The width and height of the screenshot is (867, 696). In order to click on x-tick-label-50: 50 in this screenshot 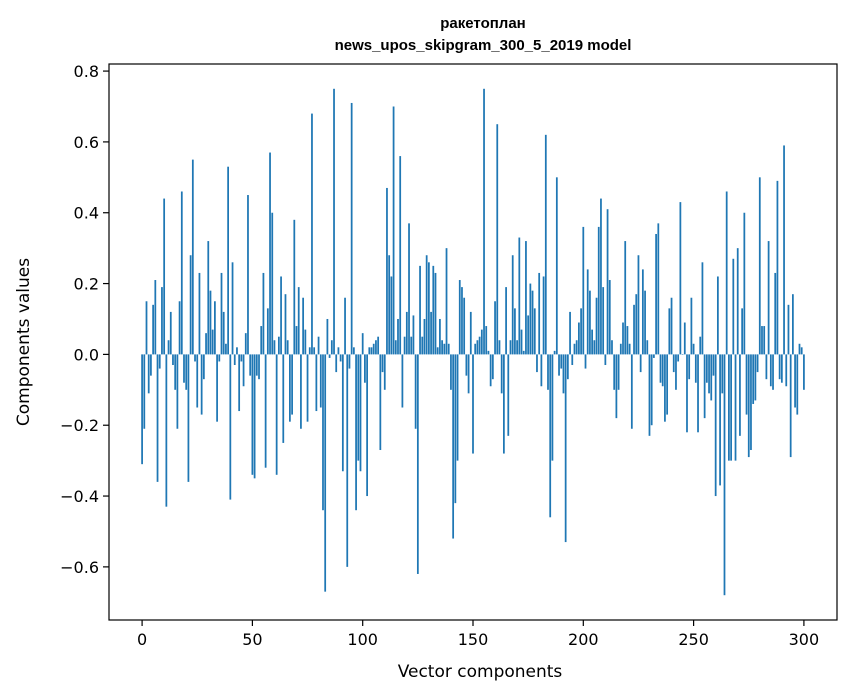, I will do `click(252, 639)`.